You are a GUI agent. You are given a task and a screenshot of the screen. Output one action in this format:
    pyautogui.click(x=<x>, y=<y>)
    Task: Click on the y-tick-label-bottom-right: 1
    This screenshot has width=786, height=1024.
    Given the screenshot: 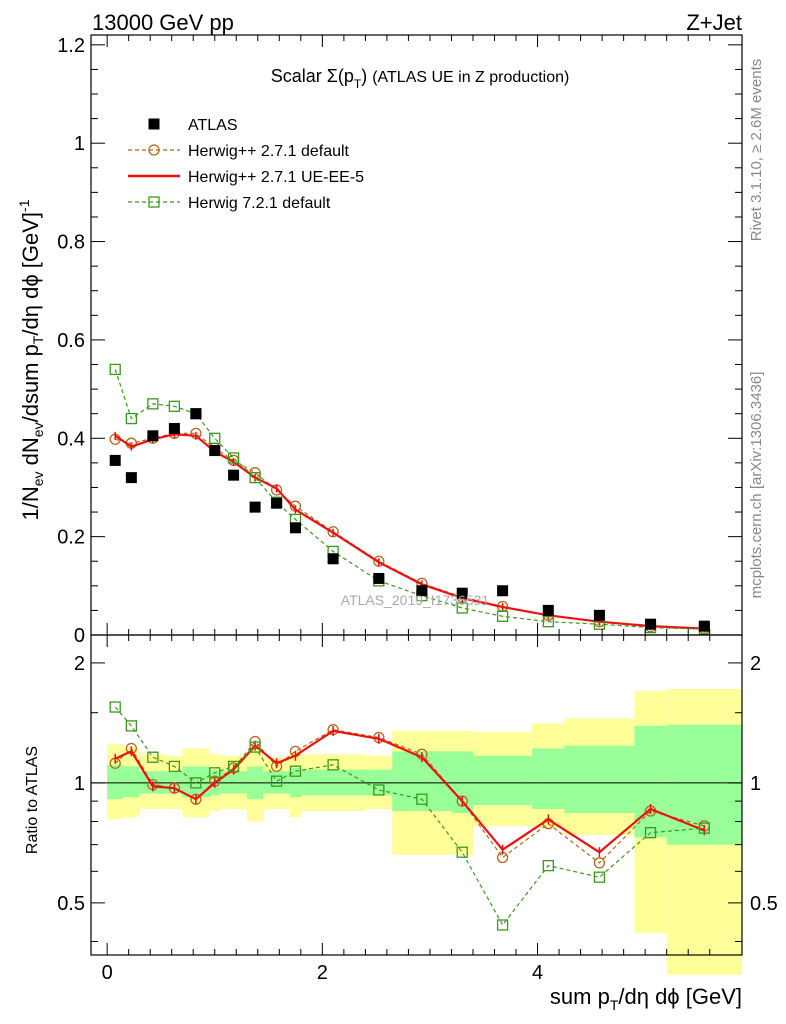 What is the action you would take?
    pyautogui.click(x=755, y=784)
    